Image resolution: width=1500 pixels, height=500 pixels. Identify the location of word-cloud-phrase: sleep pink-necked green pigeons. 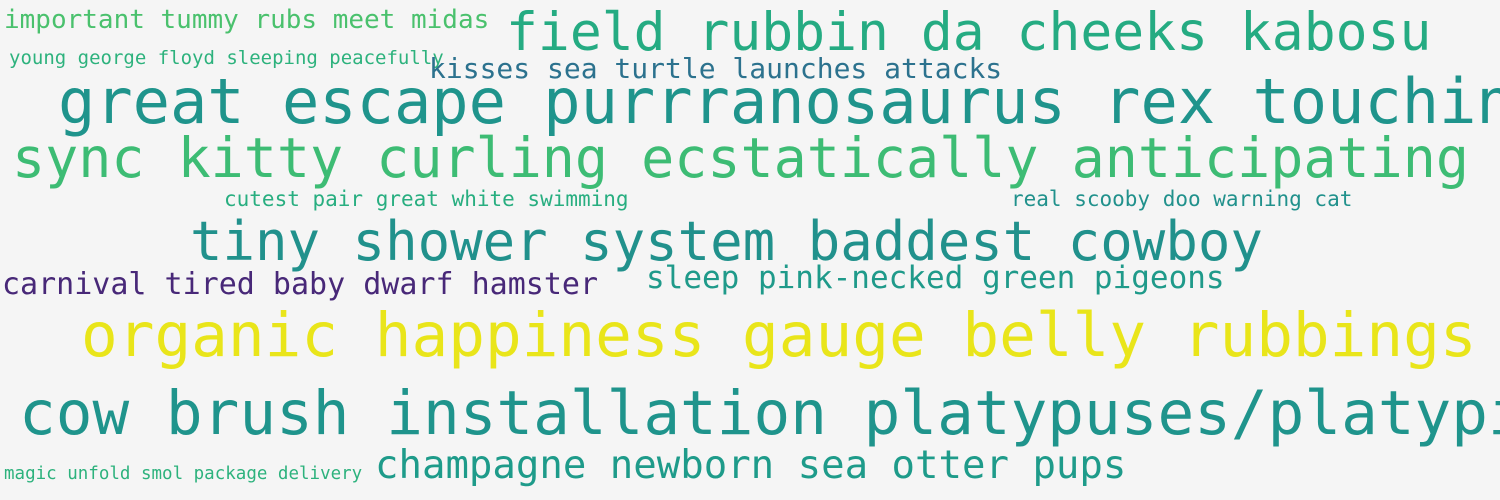
(935, 278).